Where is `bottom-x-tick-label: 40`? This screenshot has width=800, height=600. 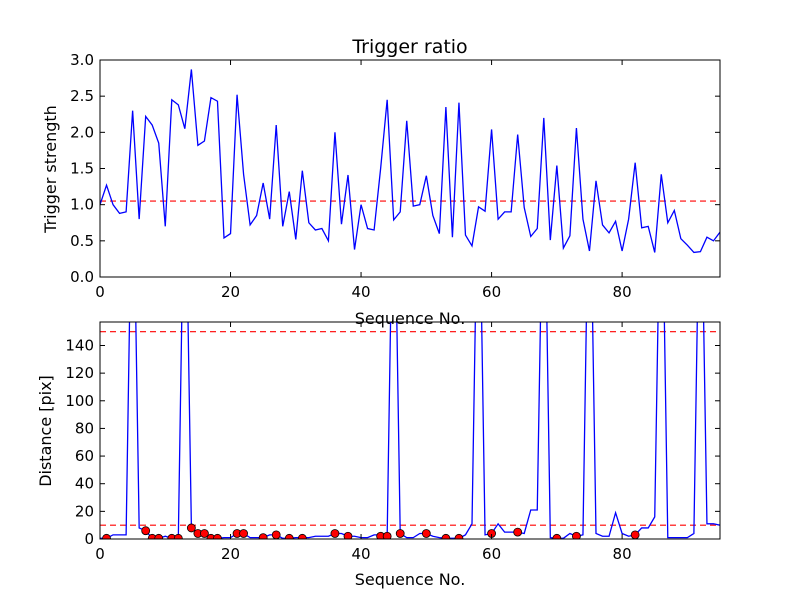
bottom-x-tick-label: 40 is located at coordinates (361, 554).